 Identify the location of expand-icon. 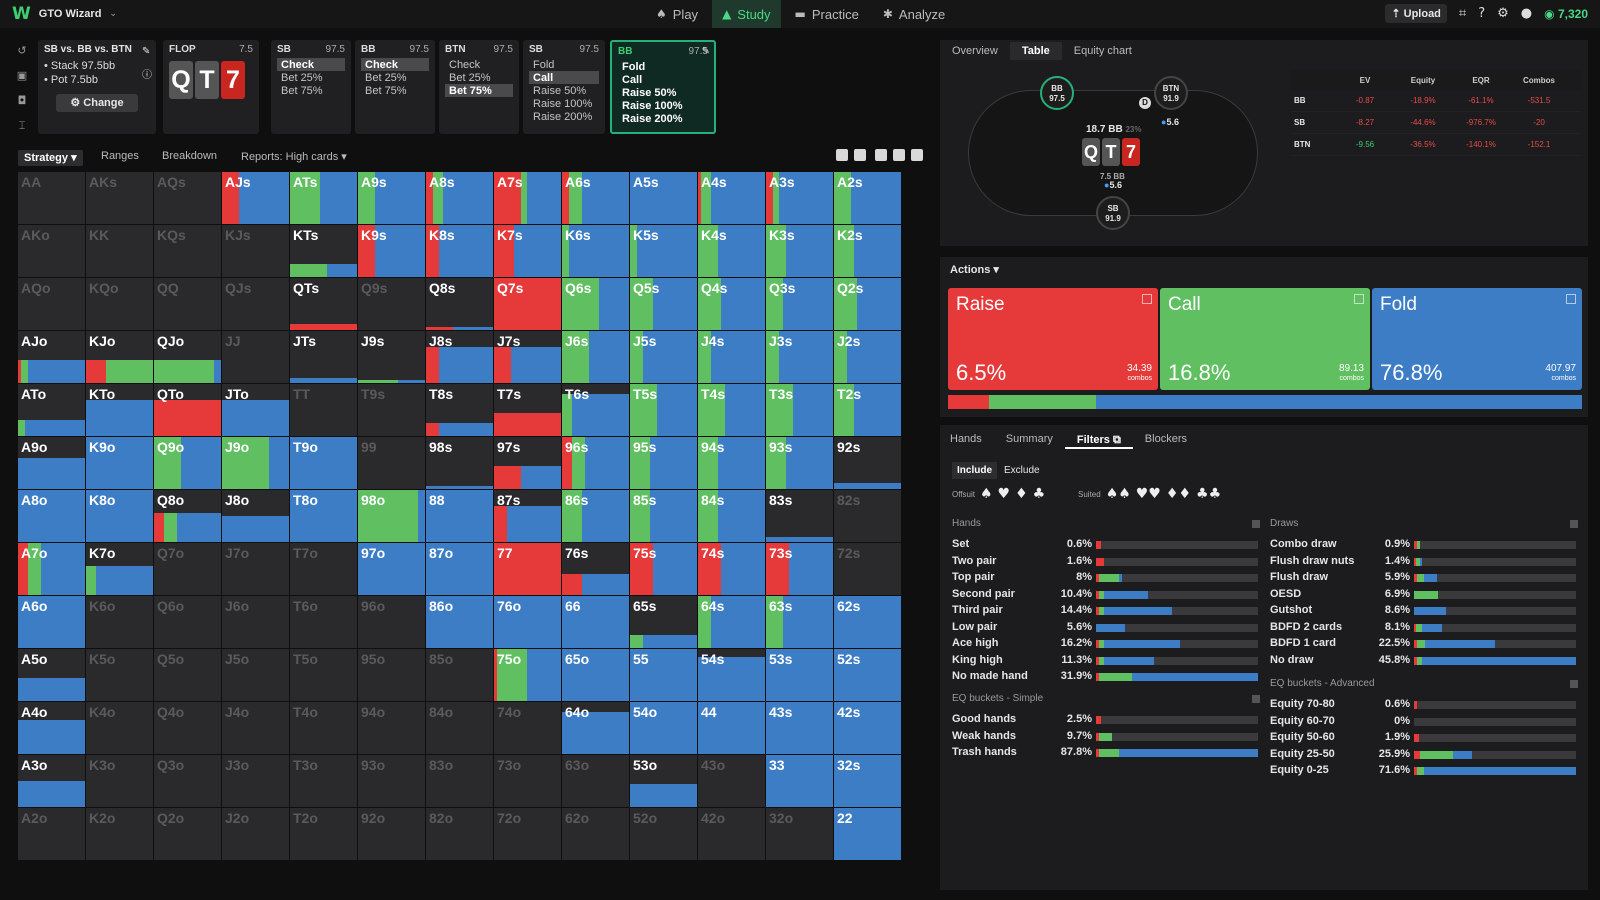
(1359, 299).